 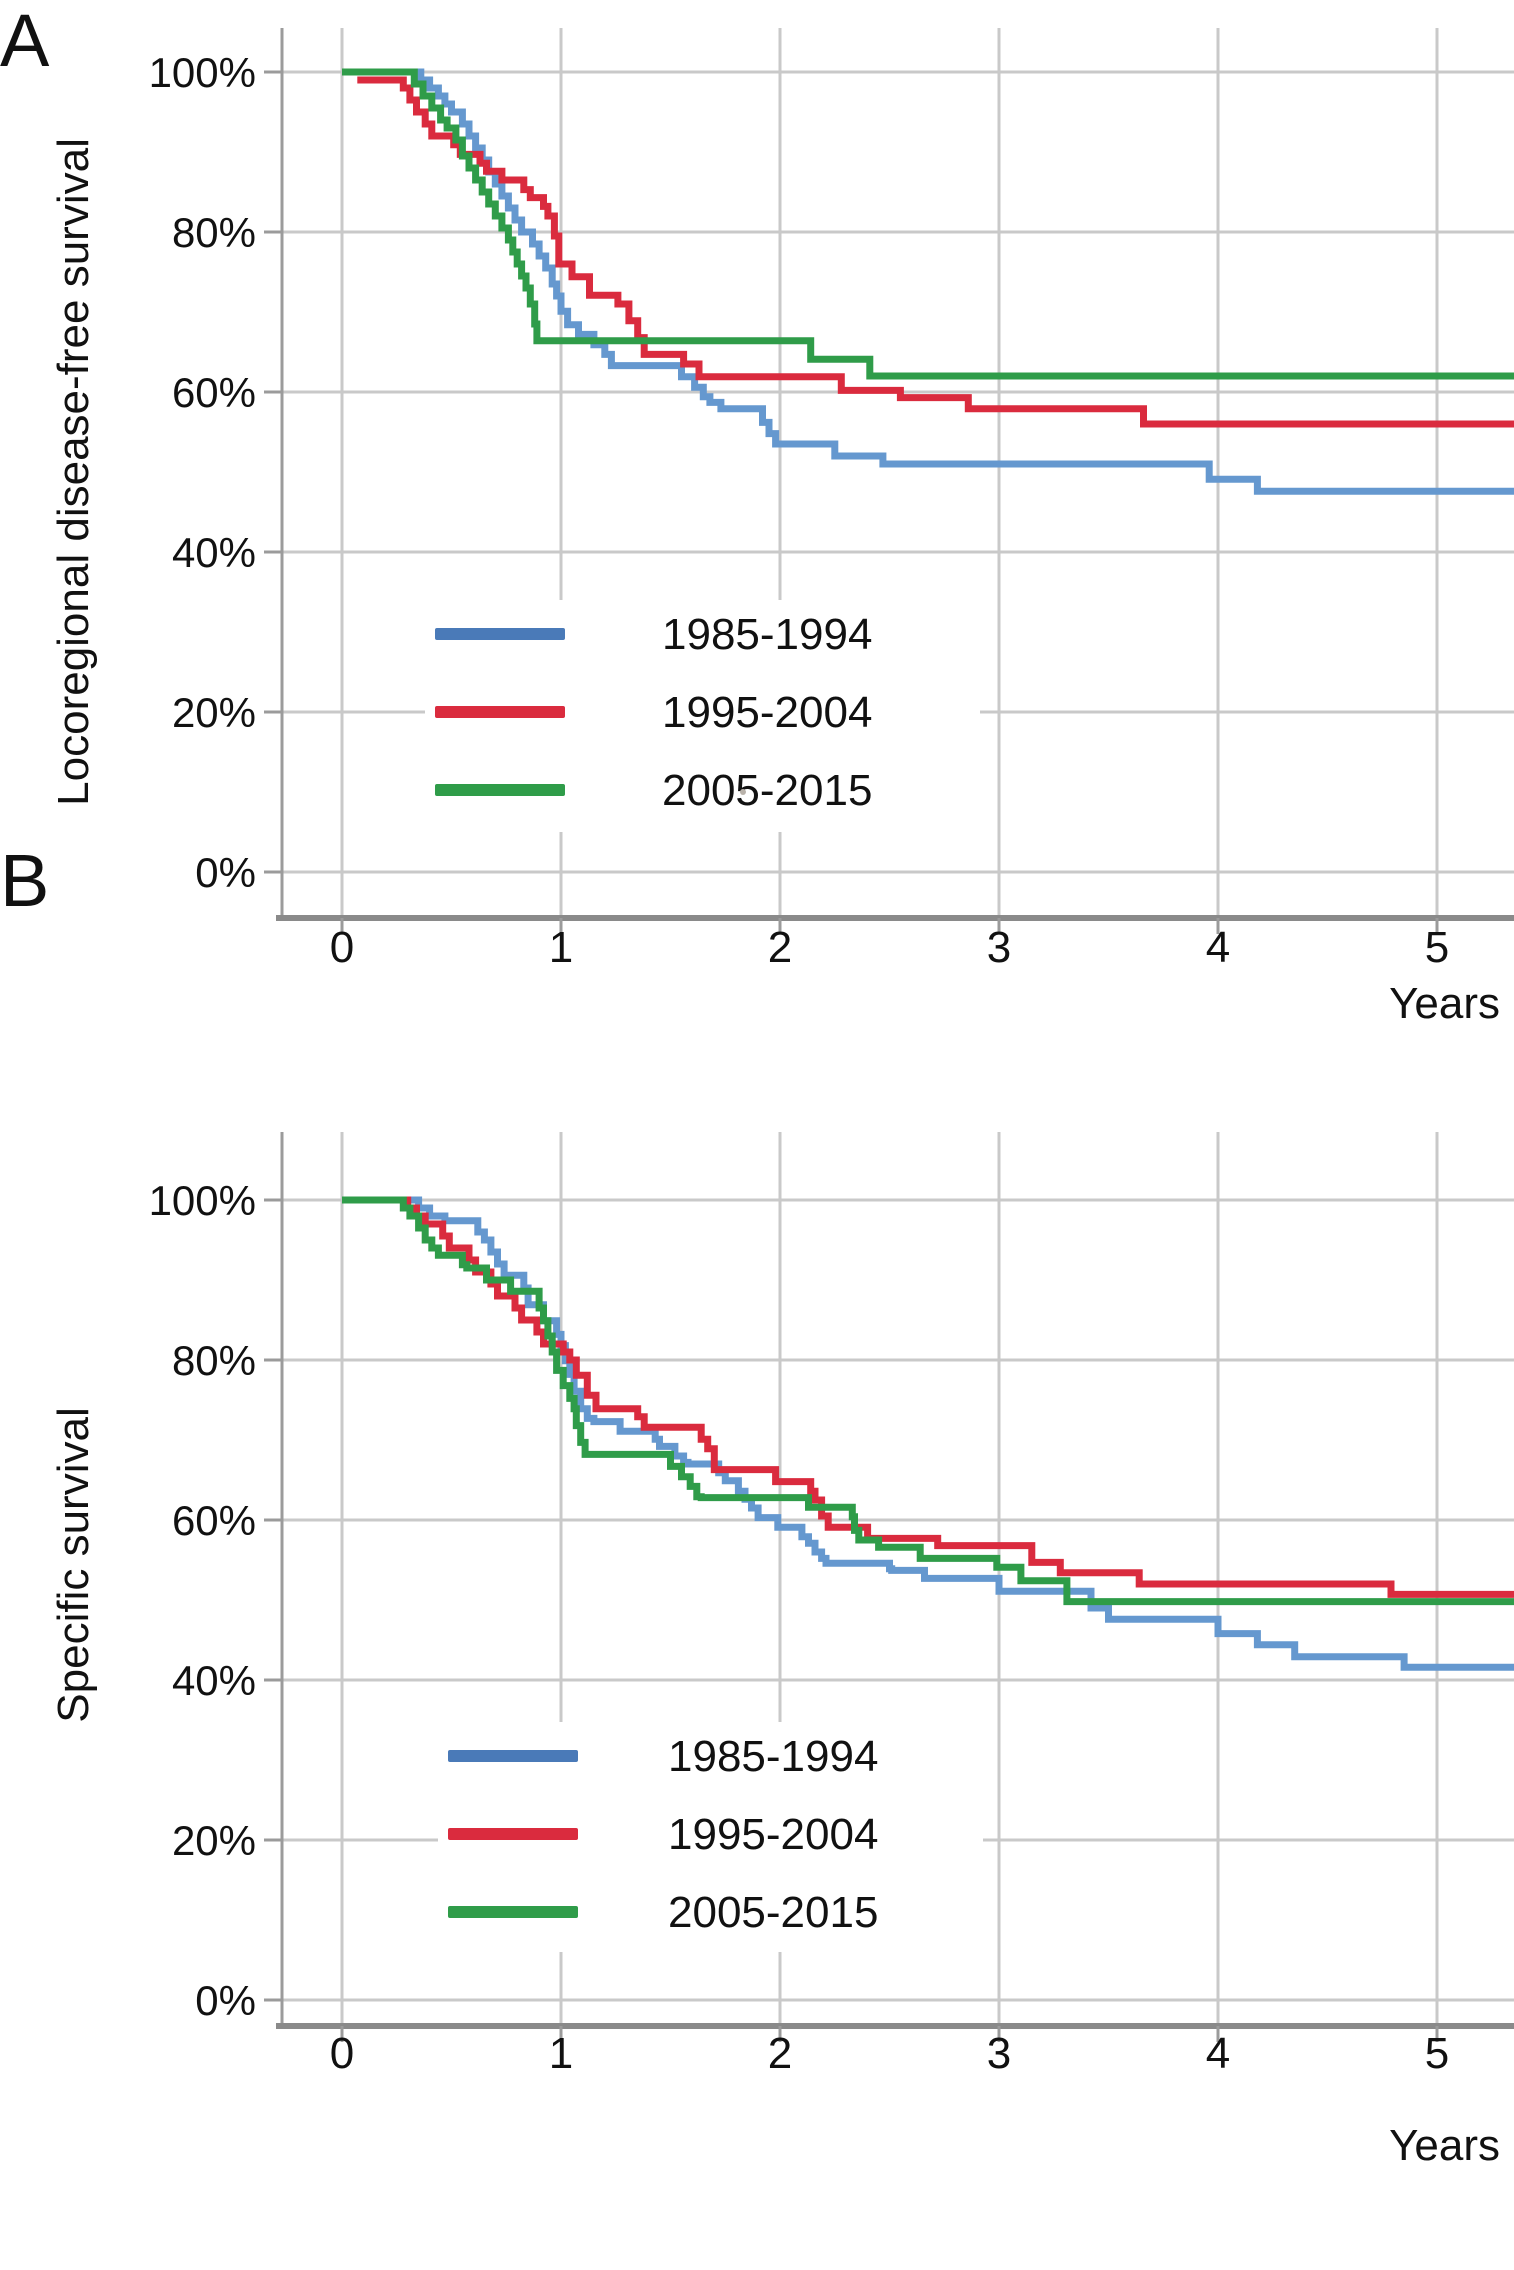 I want to click on y-axis-title: Specific survival, so click(x=73, y=1564).